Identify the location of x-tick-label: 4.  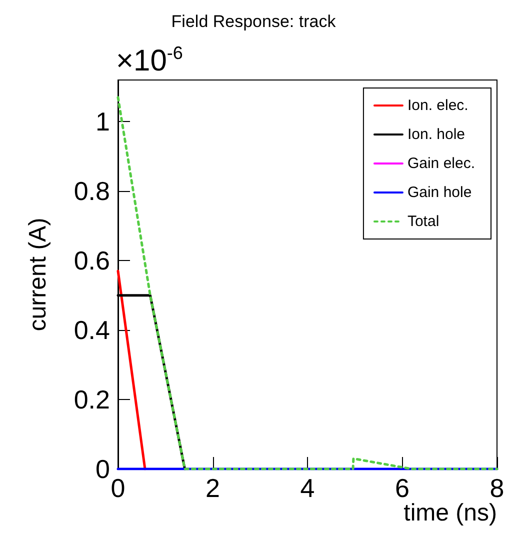
(307, 488).